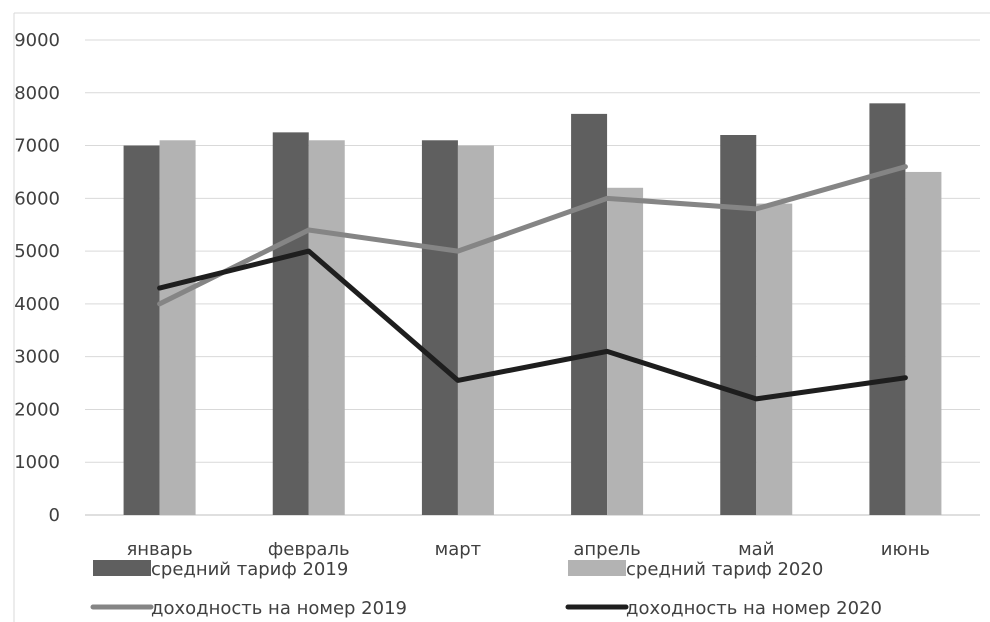 This screenshot has width=990, height=622. What do you see at coordinates (37, 251) in the screenshot?
I see `y-tick-label: 5000` at bounding box center [37, 251].